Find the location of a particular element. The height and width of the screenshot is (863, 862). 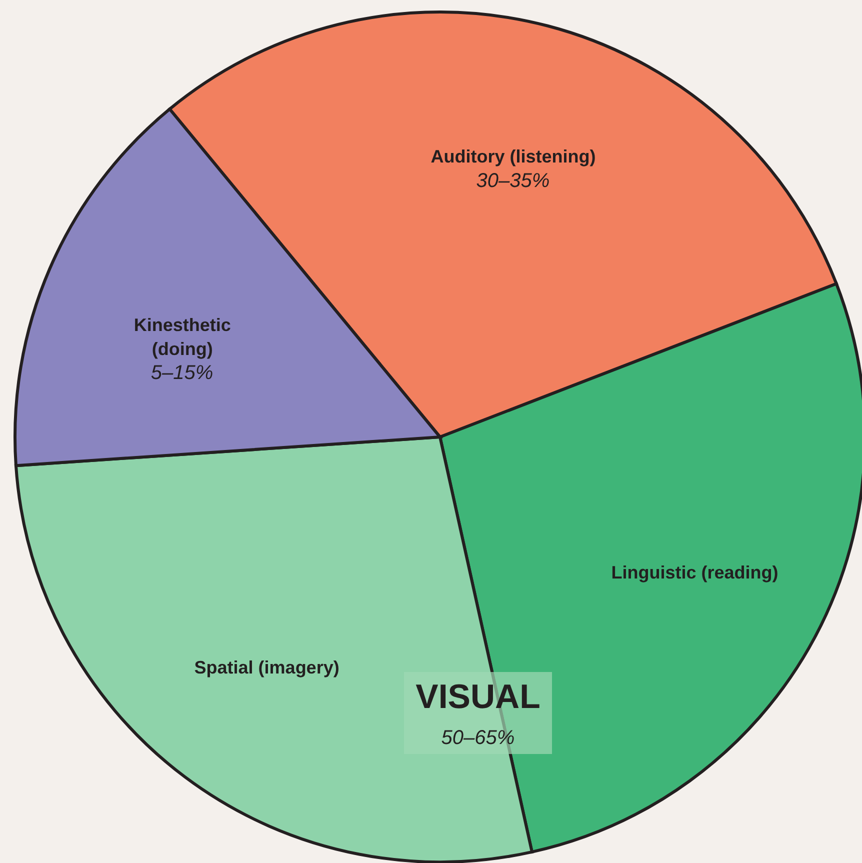

slice-label: Kinesthetic (doing) is located at coordinates (182, 336).